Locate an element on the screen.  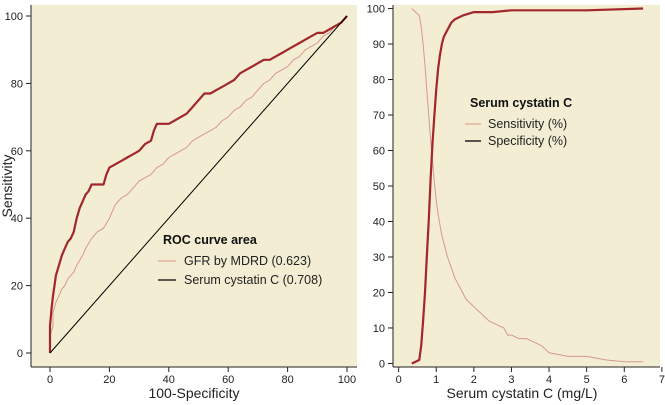
roc-legend-title: ROC curve area is located at coordinates (210, 240).